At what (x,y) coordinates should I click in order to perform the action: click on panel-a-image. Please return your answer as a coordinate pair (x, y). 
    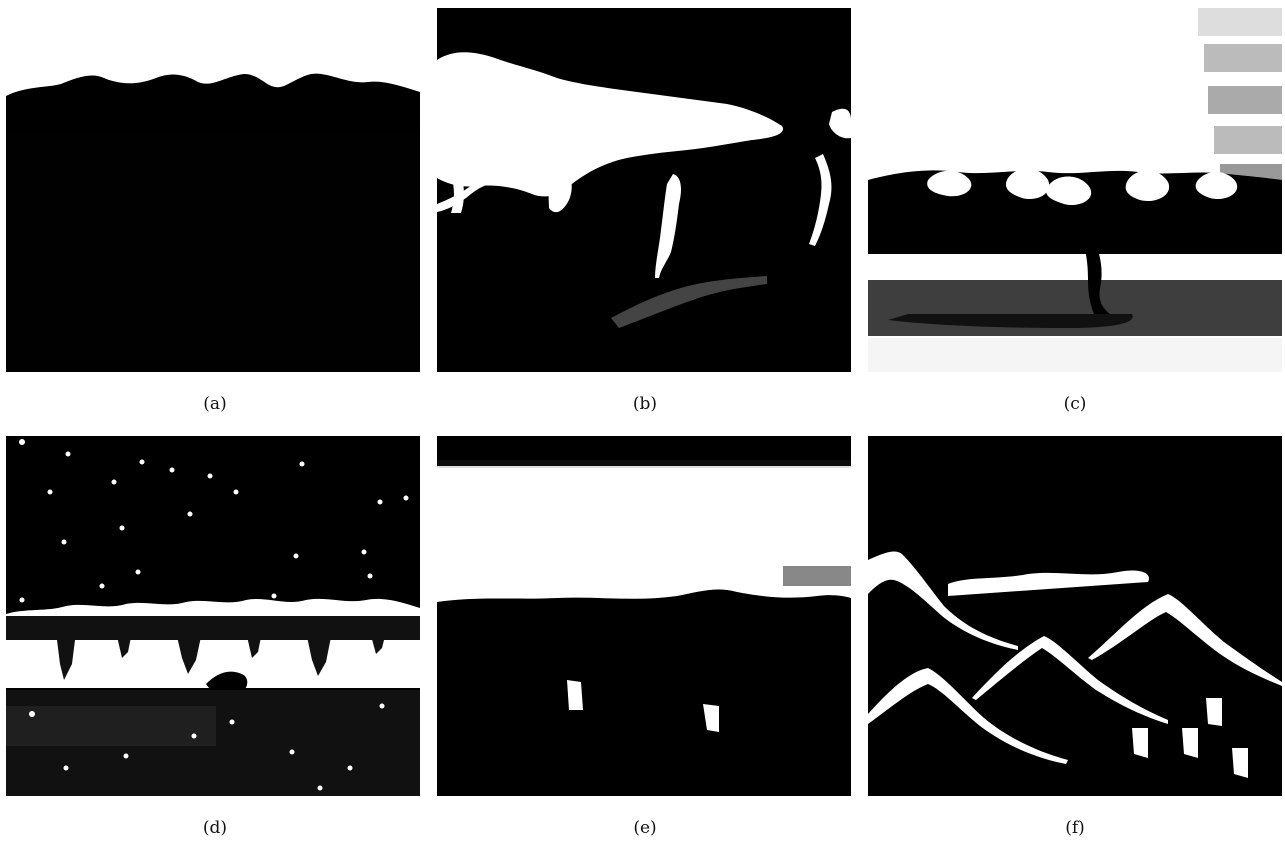
    Looking at the image, I should click on (213, 222).